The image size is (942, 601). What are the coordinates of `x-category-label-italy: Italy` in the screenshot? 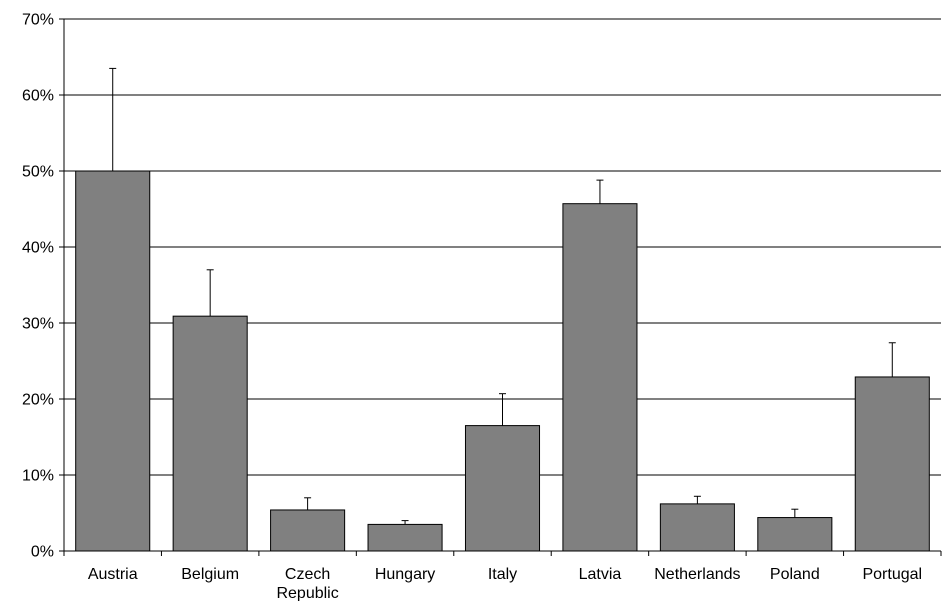 It's located at (502, 574).